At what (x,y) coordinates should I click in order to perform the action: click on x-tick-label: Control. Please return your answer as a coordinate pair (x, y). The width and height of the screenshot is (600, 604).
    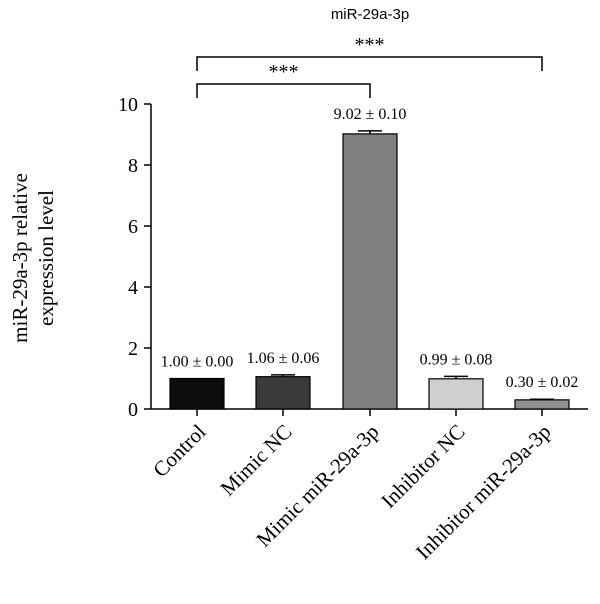
    Looking at the image, I should click on (179, 450).